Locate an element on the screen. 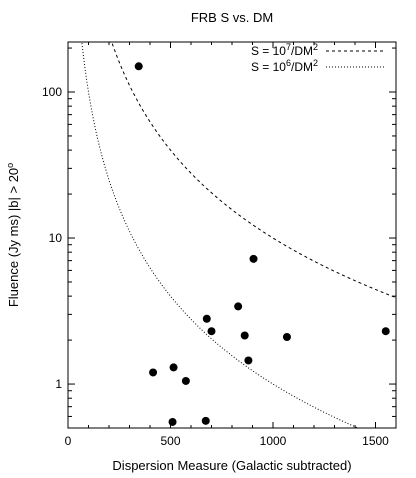  chart-title: FRB S vs. DM is located at coordinates (232, 17).